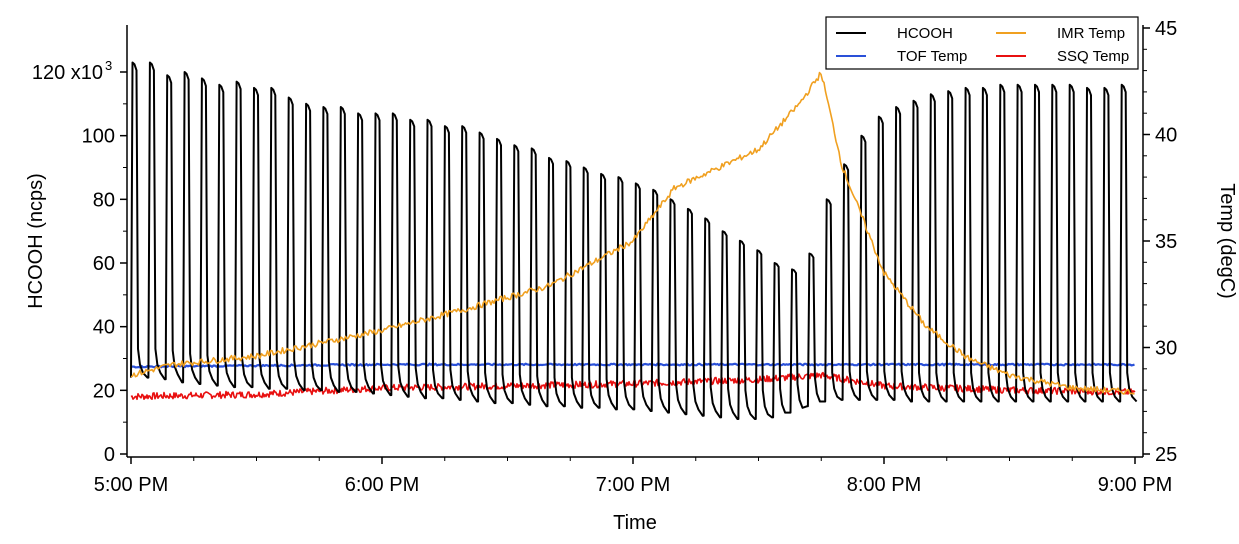 This screenshot has width=1239, height=544. I want to click on y-left-axis-title: HCOOH (ncps), so click(36, 241).